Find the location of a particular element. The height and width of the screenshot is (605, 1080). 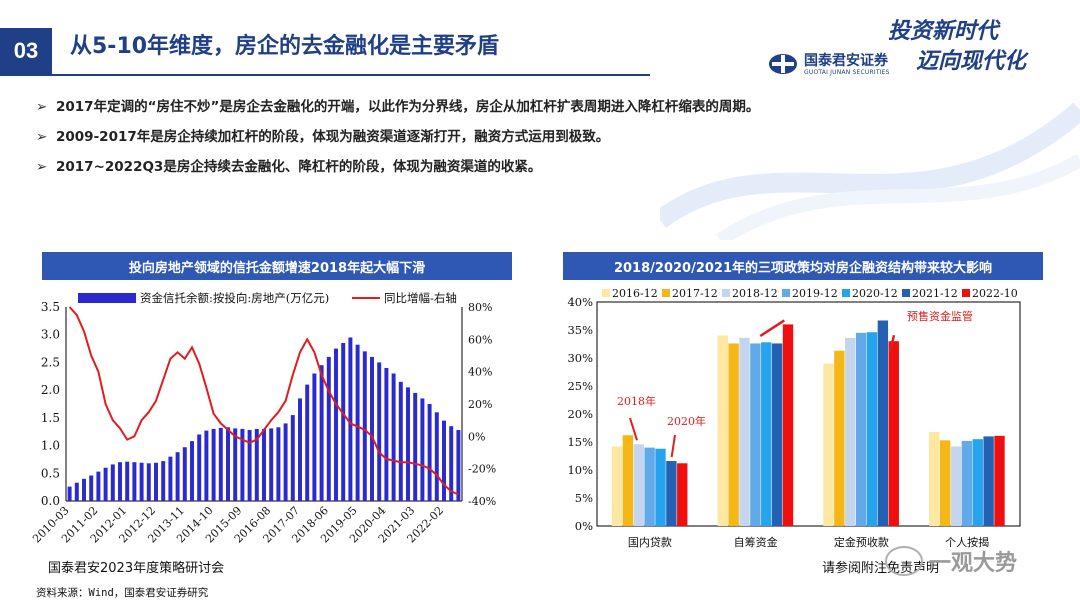

legend-label-line: 同比增幅-右轴 is located at coordinates (420, 298).